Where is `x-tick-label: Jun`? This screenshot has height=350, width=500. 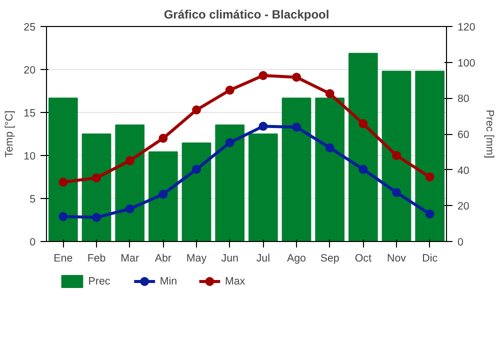
x-tick-label: Jun is located at coordinates (229, 258).